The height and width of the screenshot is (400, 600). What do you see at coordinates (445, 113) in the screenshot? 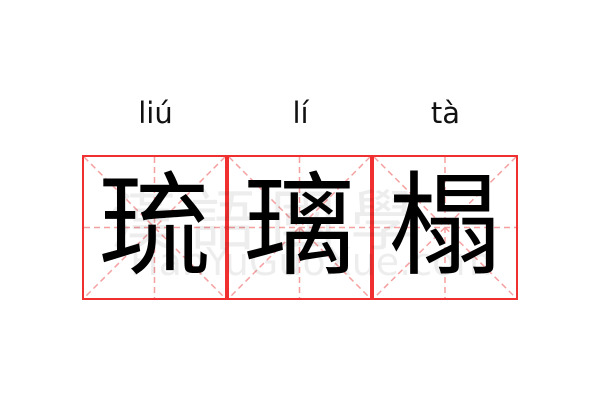
I see `pinyin-3: tà` at bounding box center [445, 113].